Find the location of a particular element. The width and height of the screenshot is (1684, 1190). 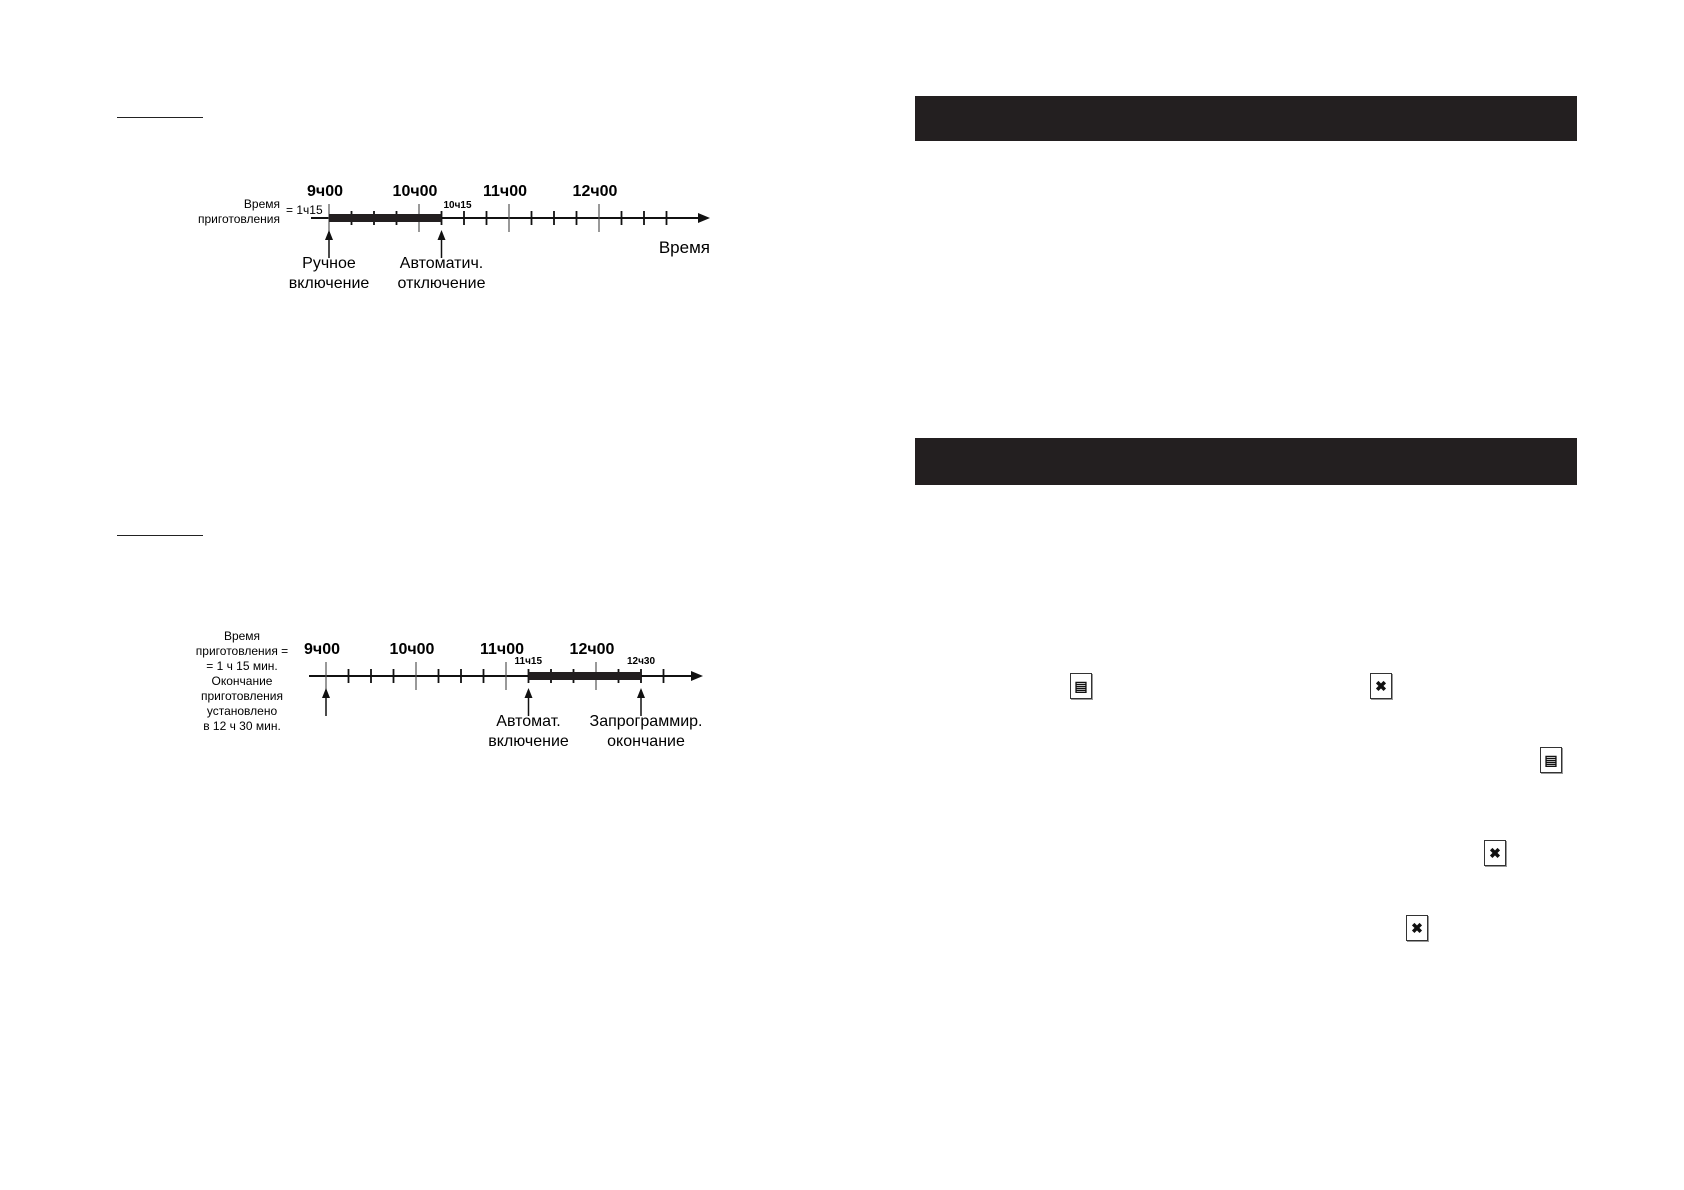

marker-label: Ручное is located at coordinates (329, 263).